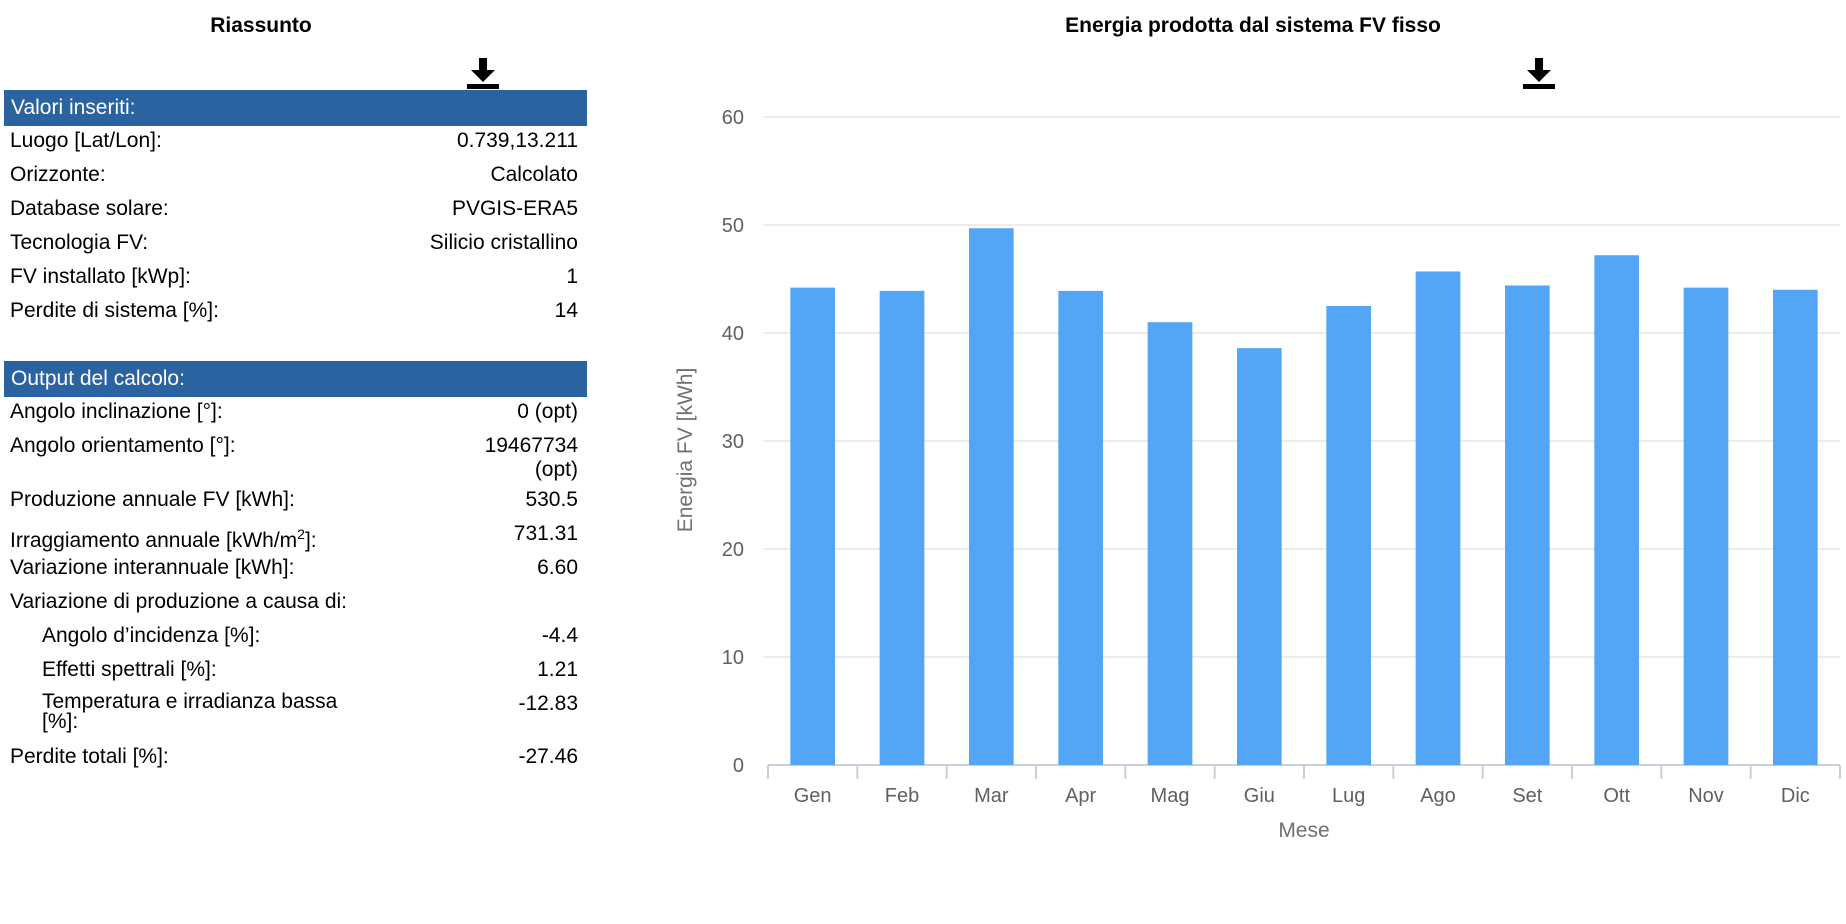 The height and width of the screenshot is (924, 1846). What do you see at coordinates (1080, 796) in the screenshot?
I see `x-tick-label: Apr` at bounding box center [1080, 796].